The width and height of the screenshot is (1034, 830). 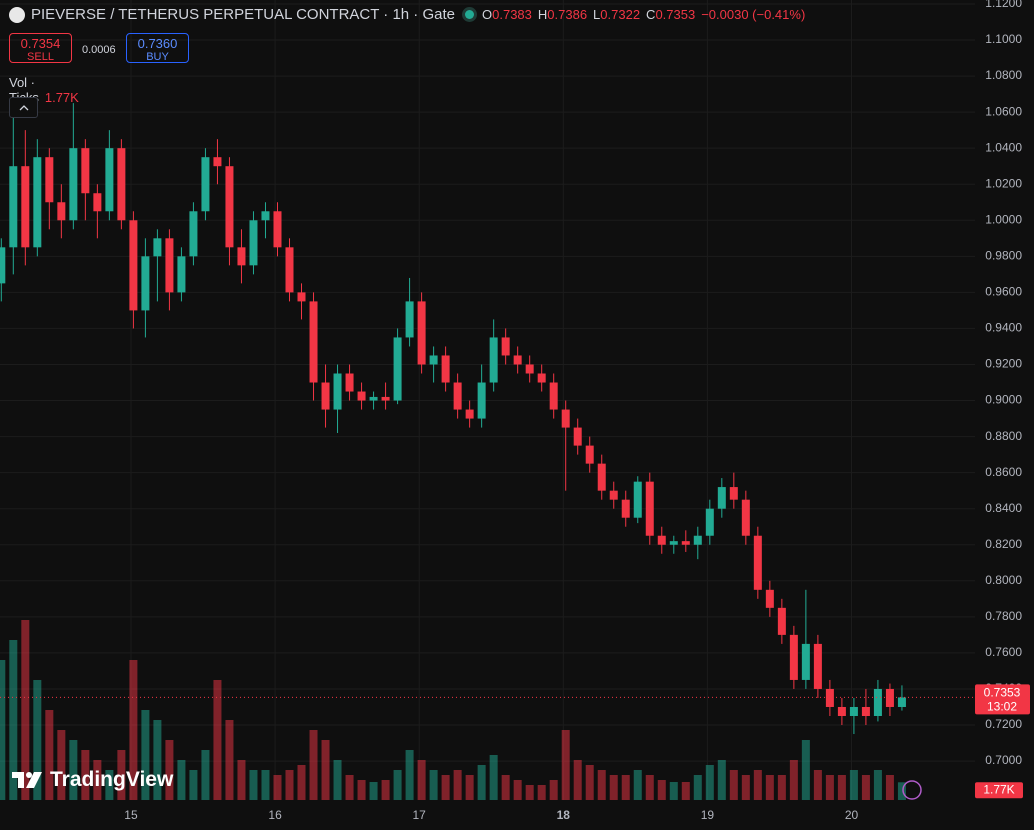 I want to click on watermark: TradingView, so click(x=92, y=780).